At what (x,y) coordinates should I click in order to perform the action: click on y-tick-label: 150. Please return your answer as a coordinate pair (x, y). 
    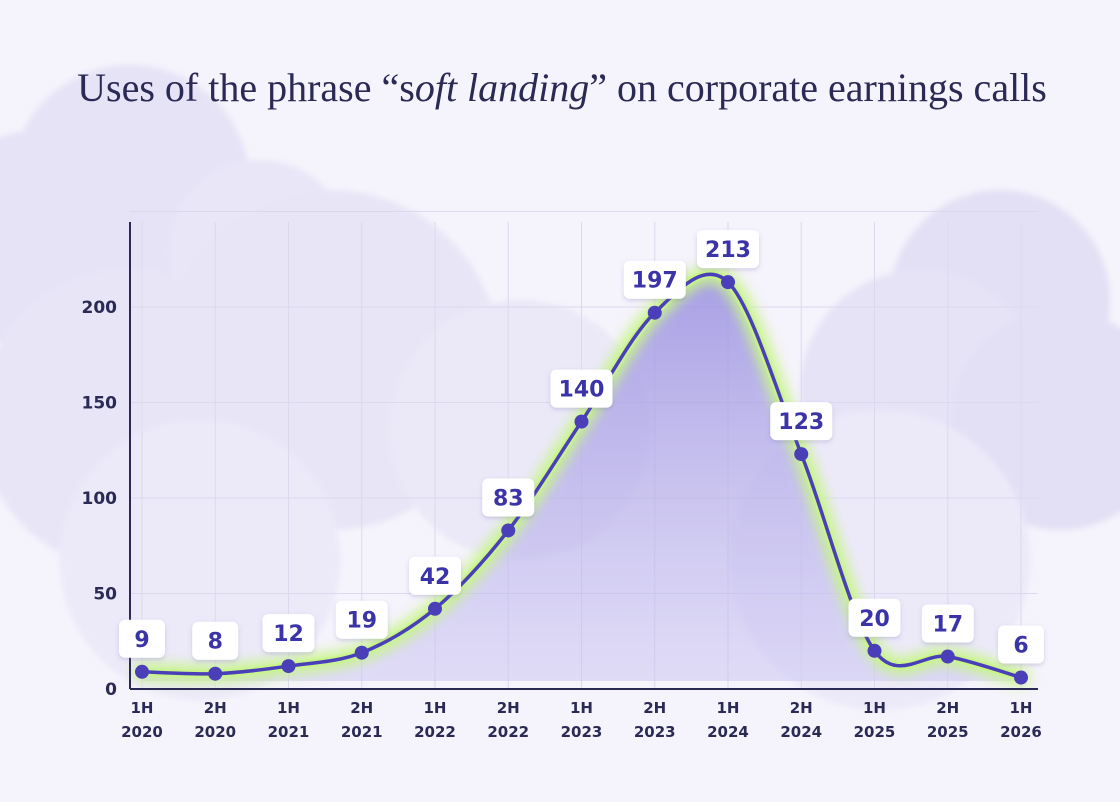
    Looking at the image, I should click on (100, 404).